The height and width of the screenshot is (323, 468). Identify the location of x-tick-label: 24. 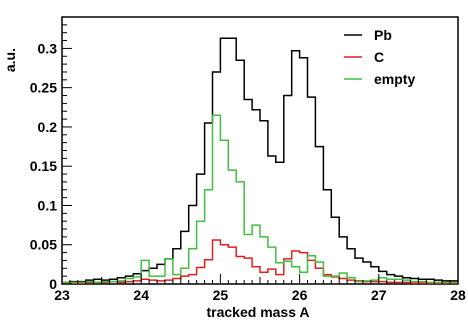
(141, 295).